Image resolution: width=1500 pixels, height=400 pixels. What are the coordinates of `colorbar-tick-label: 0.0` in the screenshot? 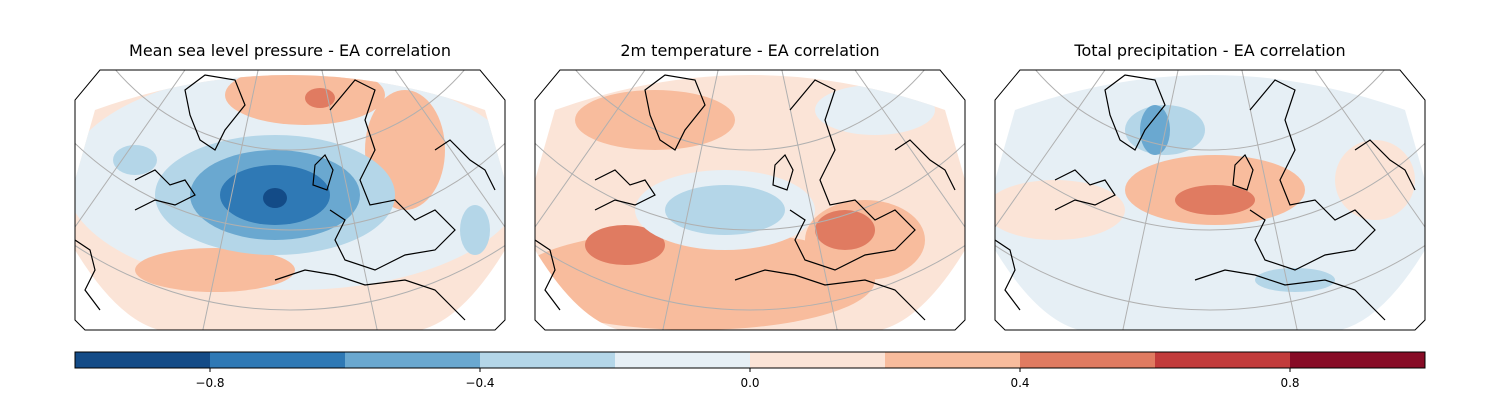 It's located at (749, 383).